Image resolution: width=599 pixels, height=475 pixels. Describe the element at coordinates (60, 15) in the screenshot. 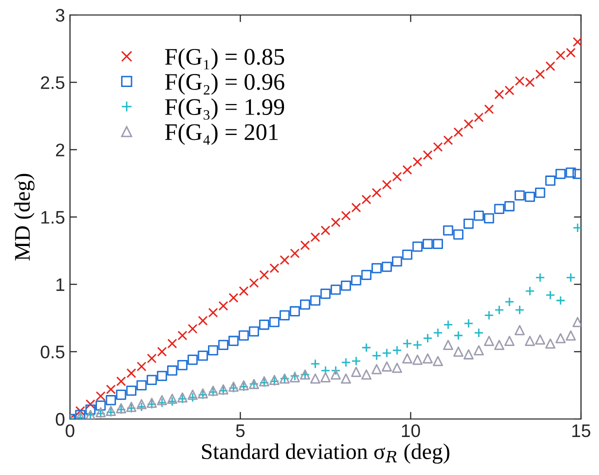

I see `y-tick-label: 3` at that location.